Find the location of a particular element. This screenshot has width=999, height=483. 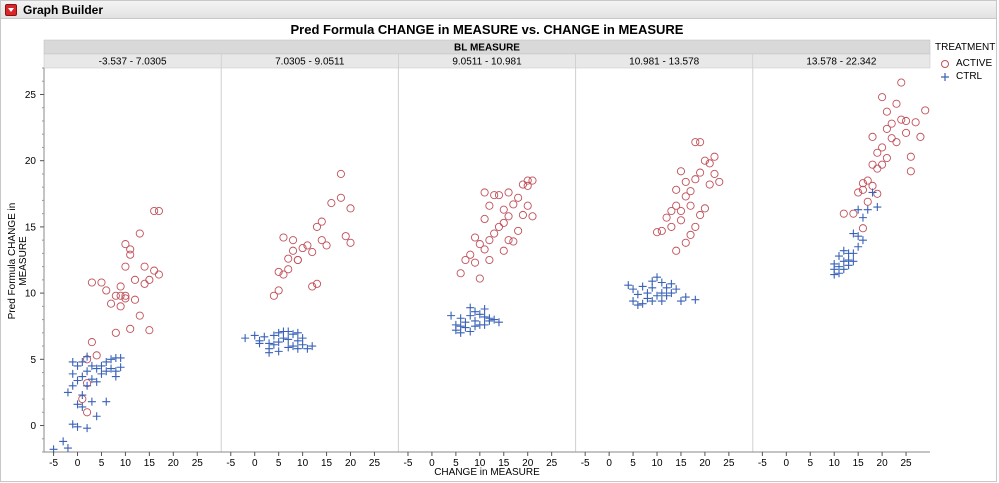

x-tick-label: -5 is located at coordinates (408, 463).